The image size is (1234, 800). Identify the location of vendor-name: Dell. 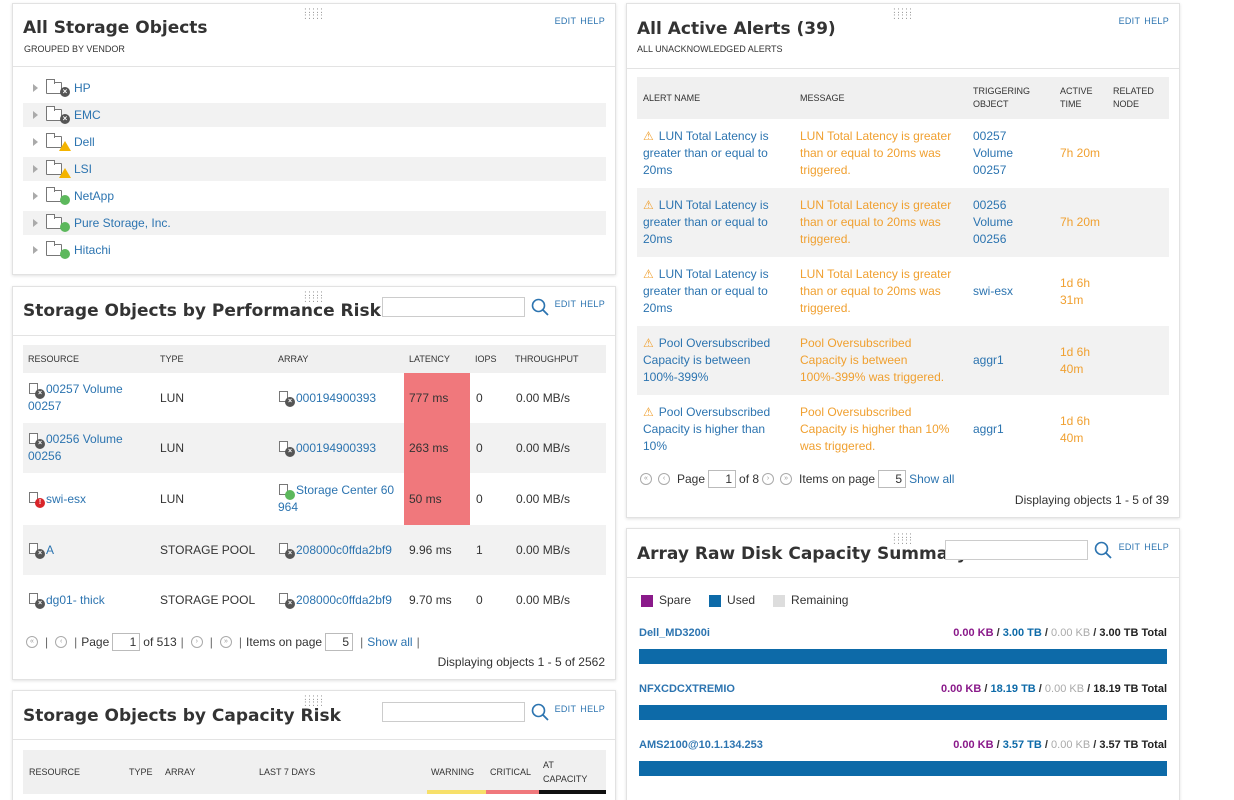
(84, 142).